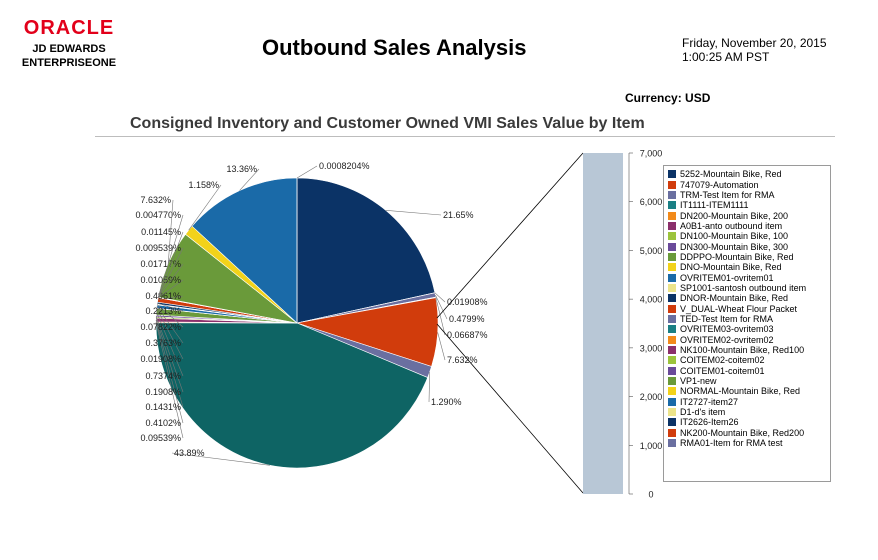 The image size is (878, 560). Describe the element at coordinates (731, 225) in the screenshot. I see `legend-label: A0B1-anto outbound item` at that location.